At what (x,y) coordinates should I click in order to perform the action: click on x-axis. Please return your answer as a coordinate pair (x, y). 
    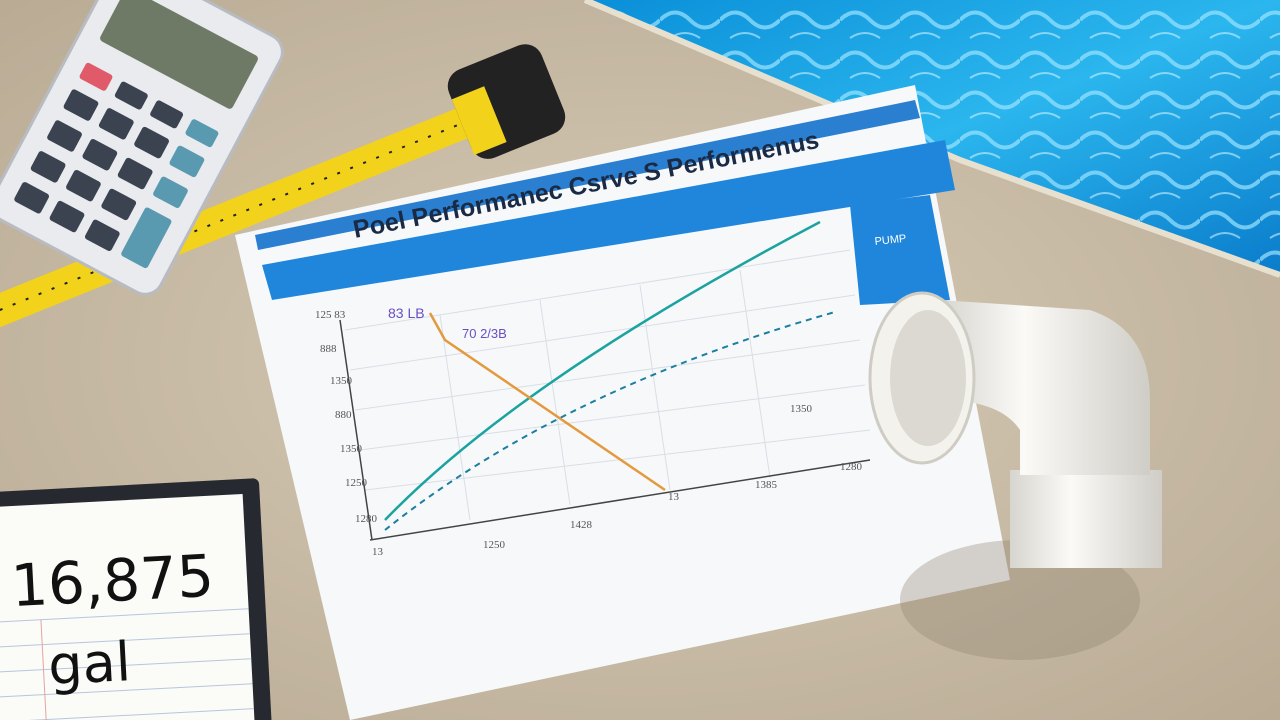
    Looking at the image, I should click on (620, 500).